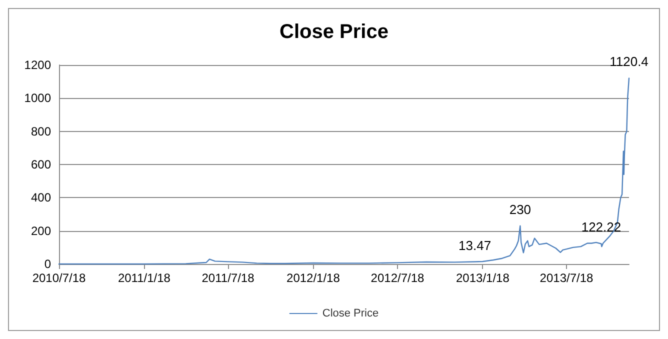 The width and height of the screenshot is (668, 339). What do you see at coordinates (313, 278) in the screenshot?
I see `x-tick-label: 2012/1/18` at bounding box center [313, 278].